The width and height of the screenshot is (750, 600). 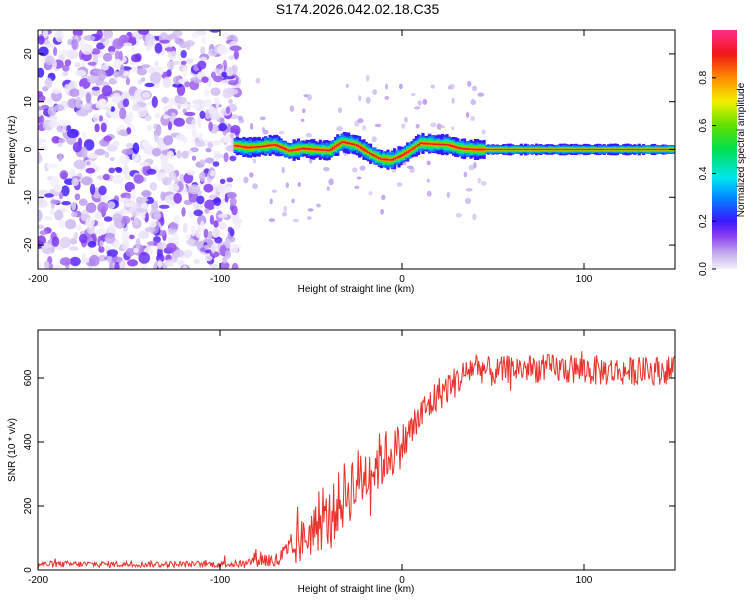 What do you see at coordinates (38, 580) in the screenshot?
I see `snr-xtick-label: -200` at bounding box center [38, 580].